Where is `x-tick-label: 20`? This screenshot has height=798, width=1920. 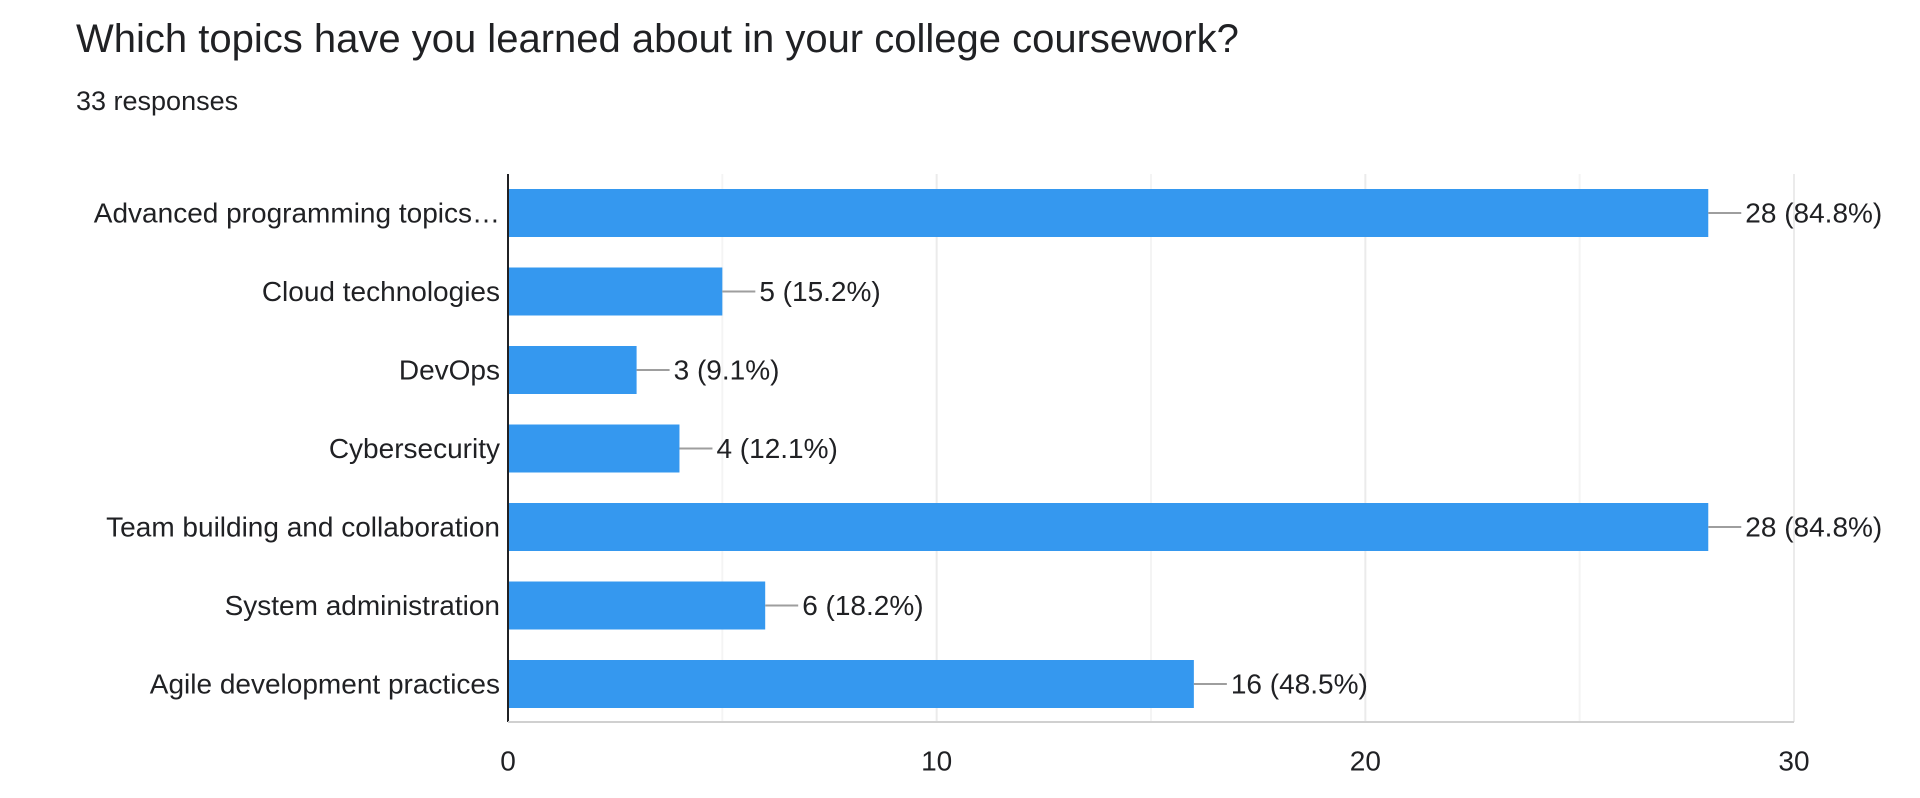
x-tick-label: 20 is located at coordinates (1365, 761).